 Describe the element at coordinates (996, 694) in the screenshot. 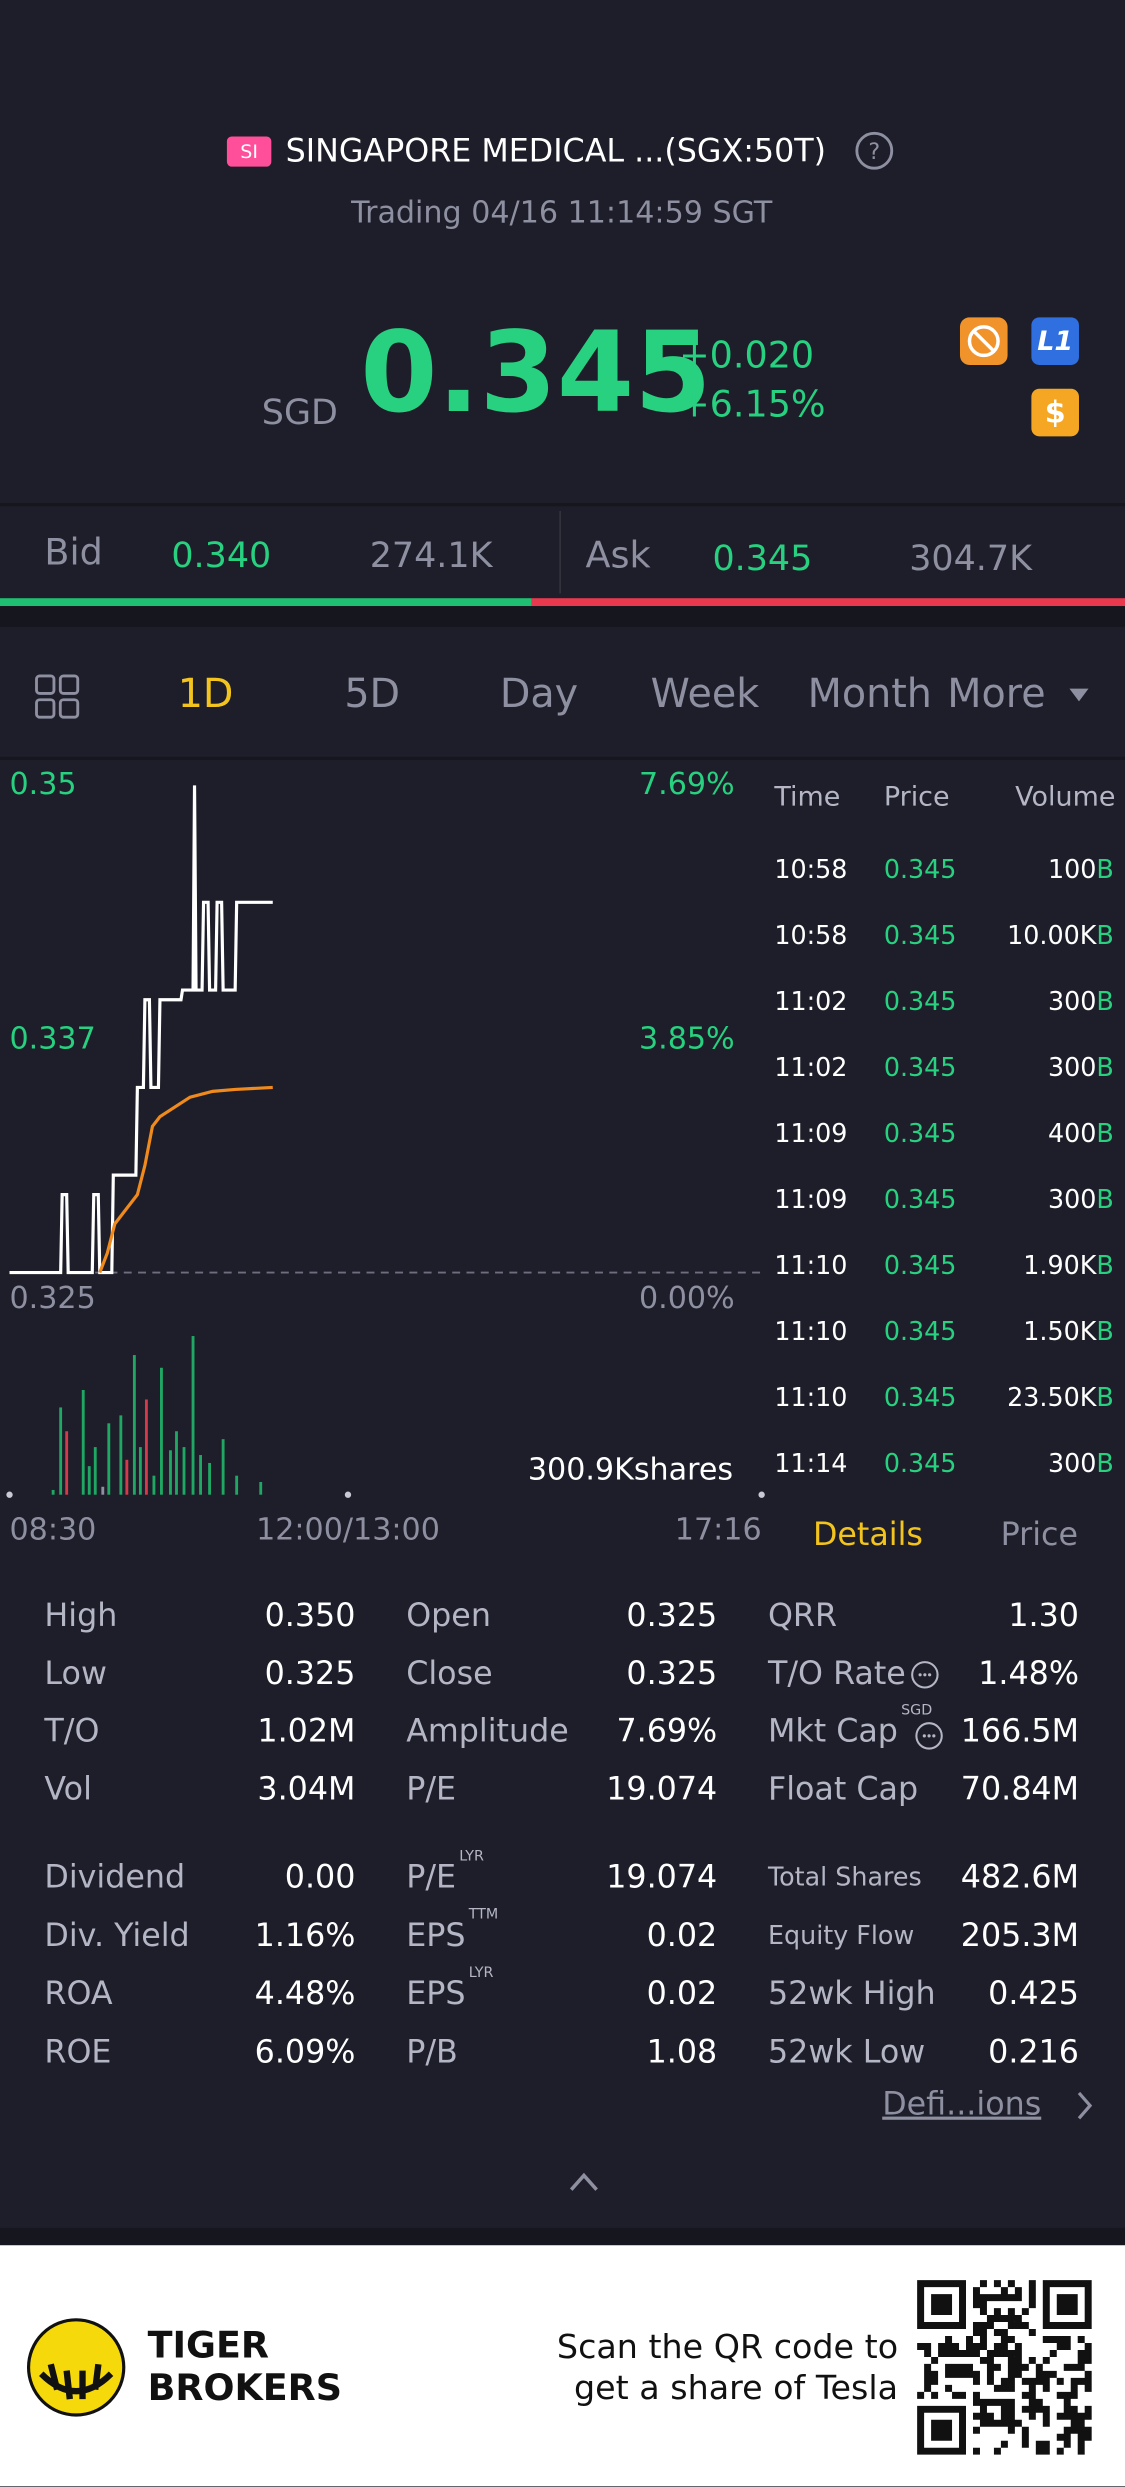

I see `period-tab: More` at that location.